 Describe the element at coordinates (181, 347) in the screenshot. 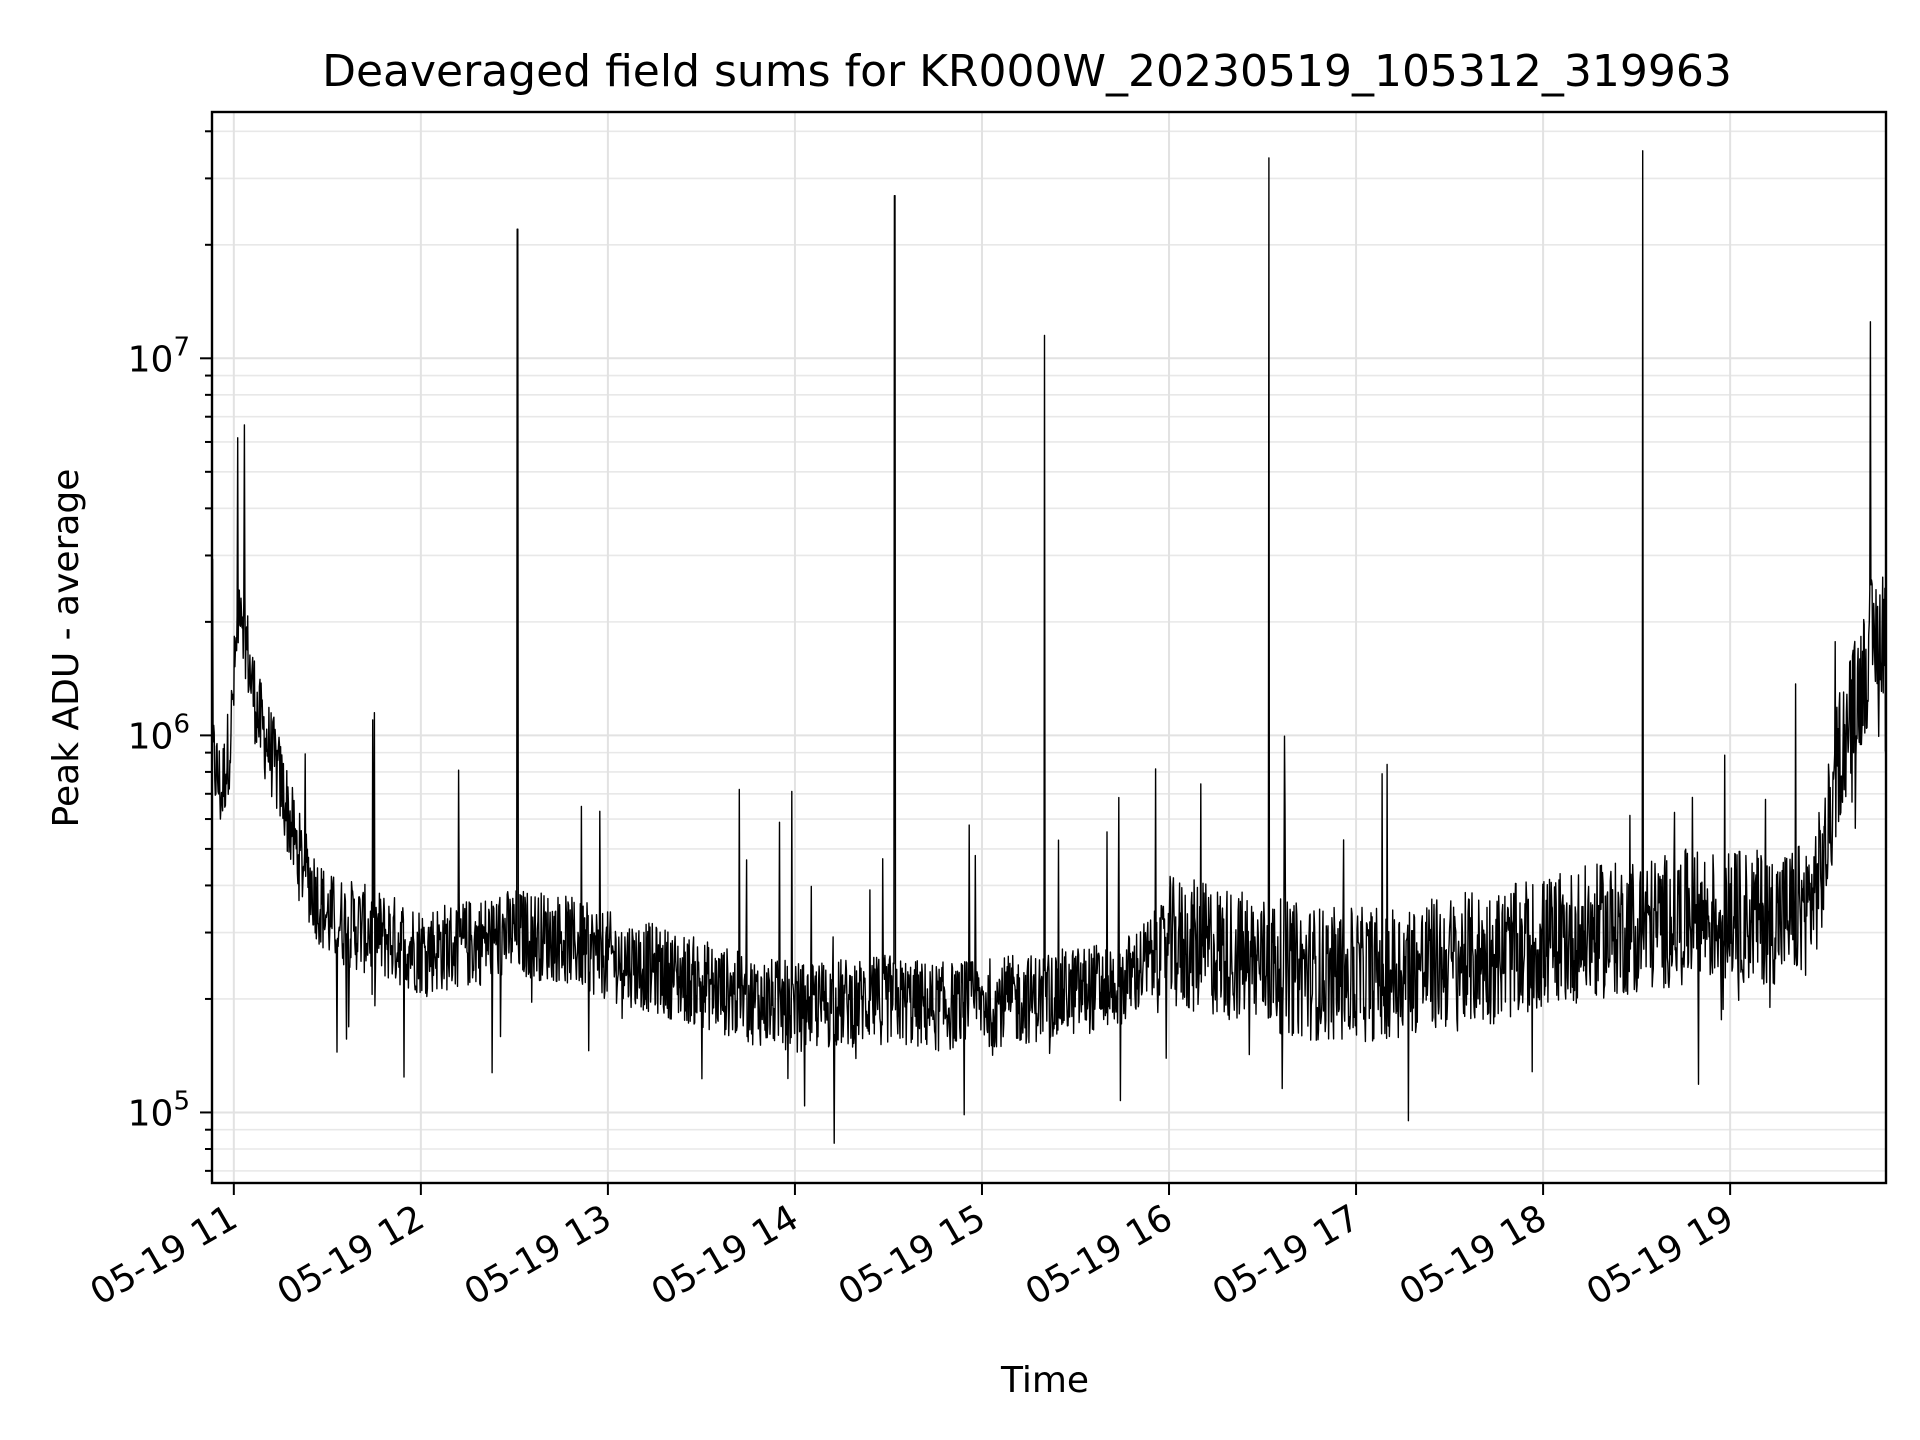

I see `y-tick-exponent: 7` at that location.